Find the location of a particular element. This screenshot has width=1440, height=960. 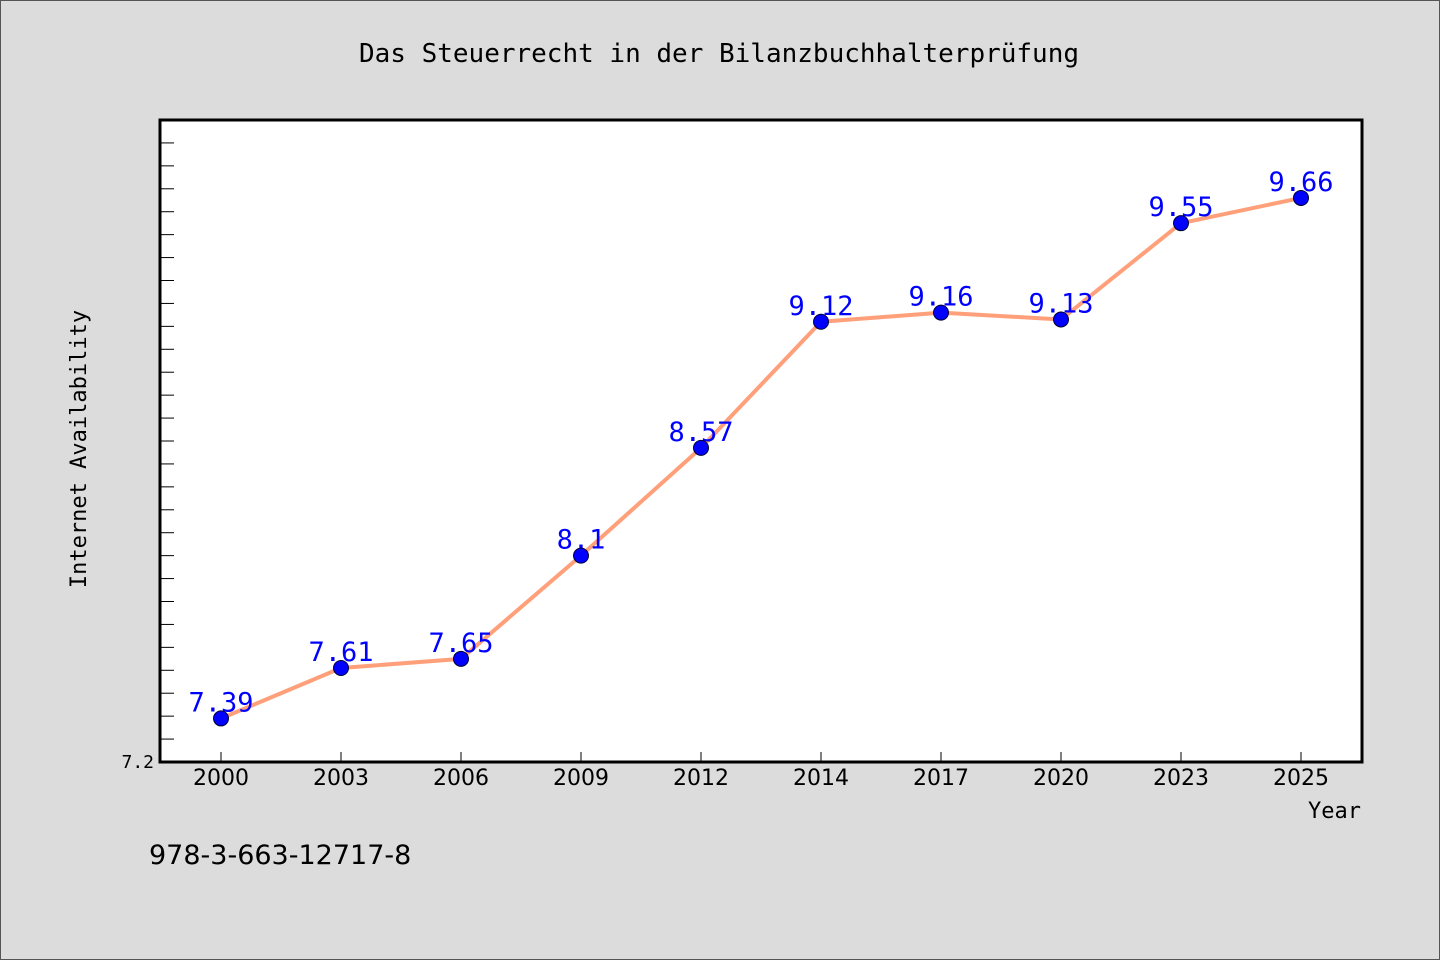

x-tick-label: 2006 is located at coordinates (461, 778).